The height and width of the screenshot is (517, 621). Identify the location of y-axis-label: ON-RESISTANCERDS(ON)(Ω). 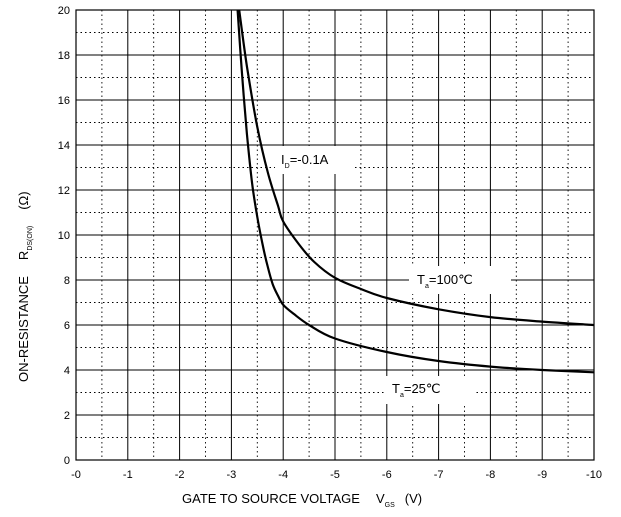
(25, 286).